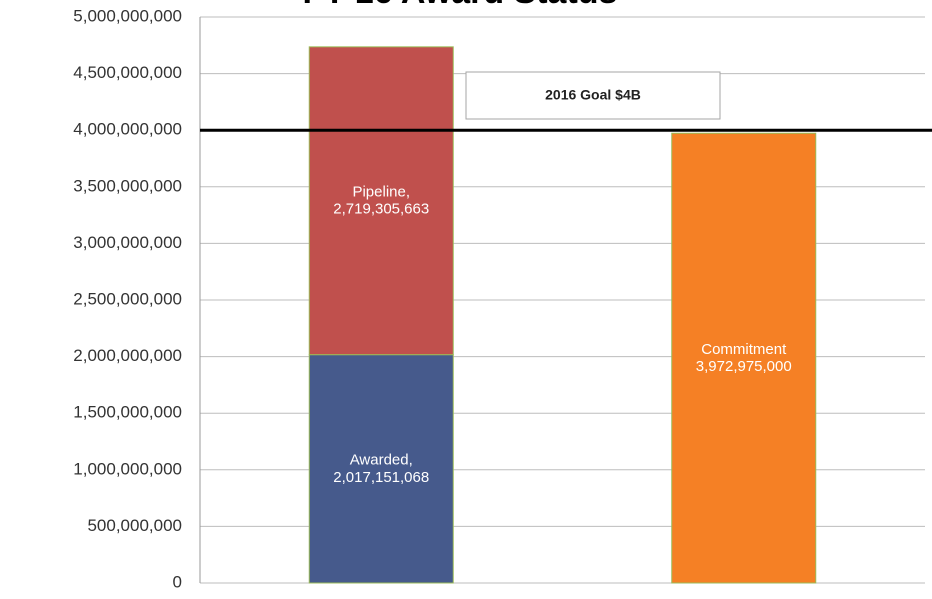  I want to click on y-tick-label: 1,000,000,000, so click(127, 468).